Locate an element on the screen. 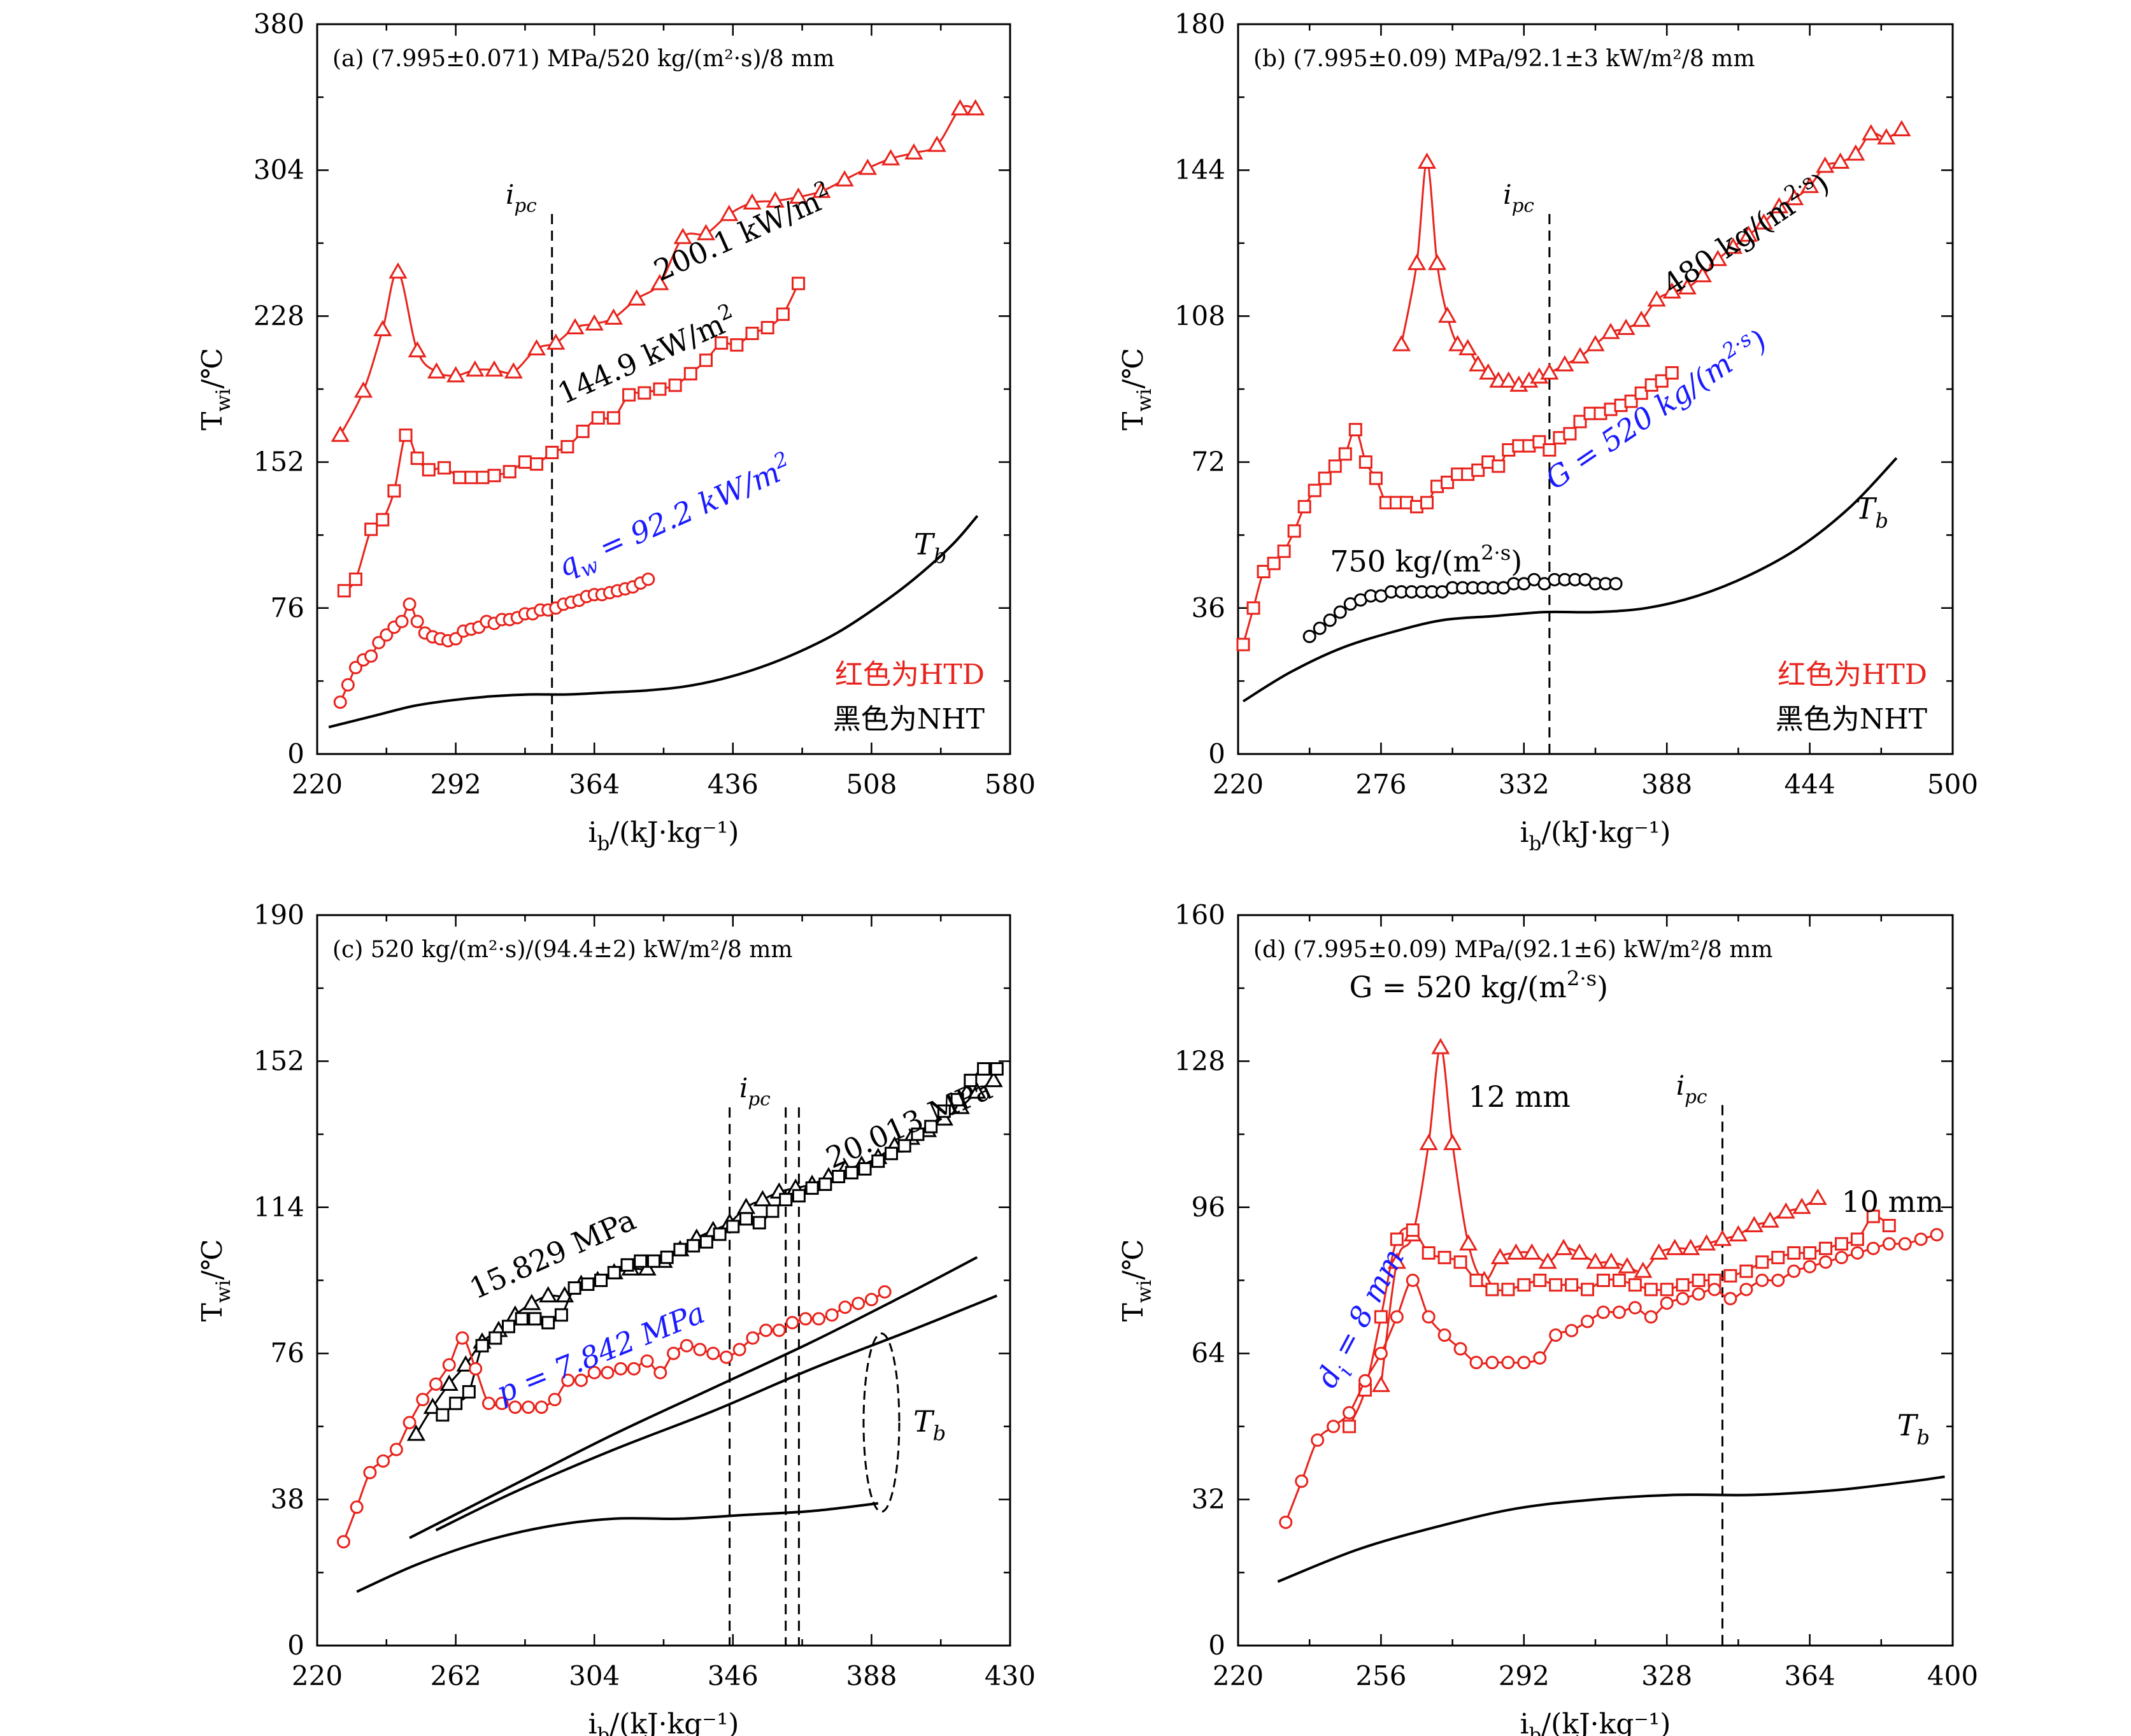 The image size is (2131, 1736). series-label: 20.013 MPa is located at coordinates (909, 1124).